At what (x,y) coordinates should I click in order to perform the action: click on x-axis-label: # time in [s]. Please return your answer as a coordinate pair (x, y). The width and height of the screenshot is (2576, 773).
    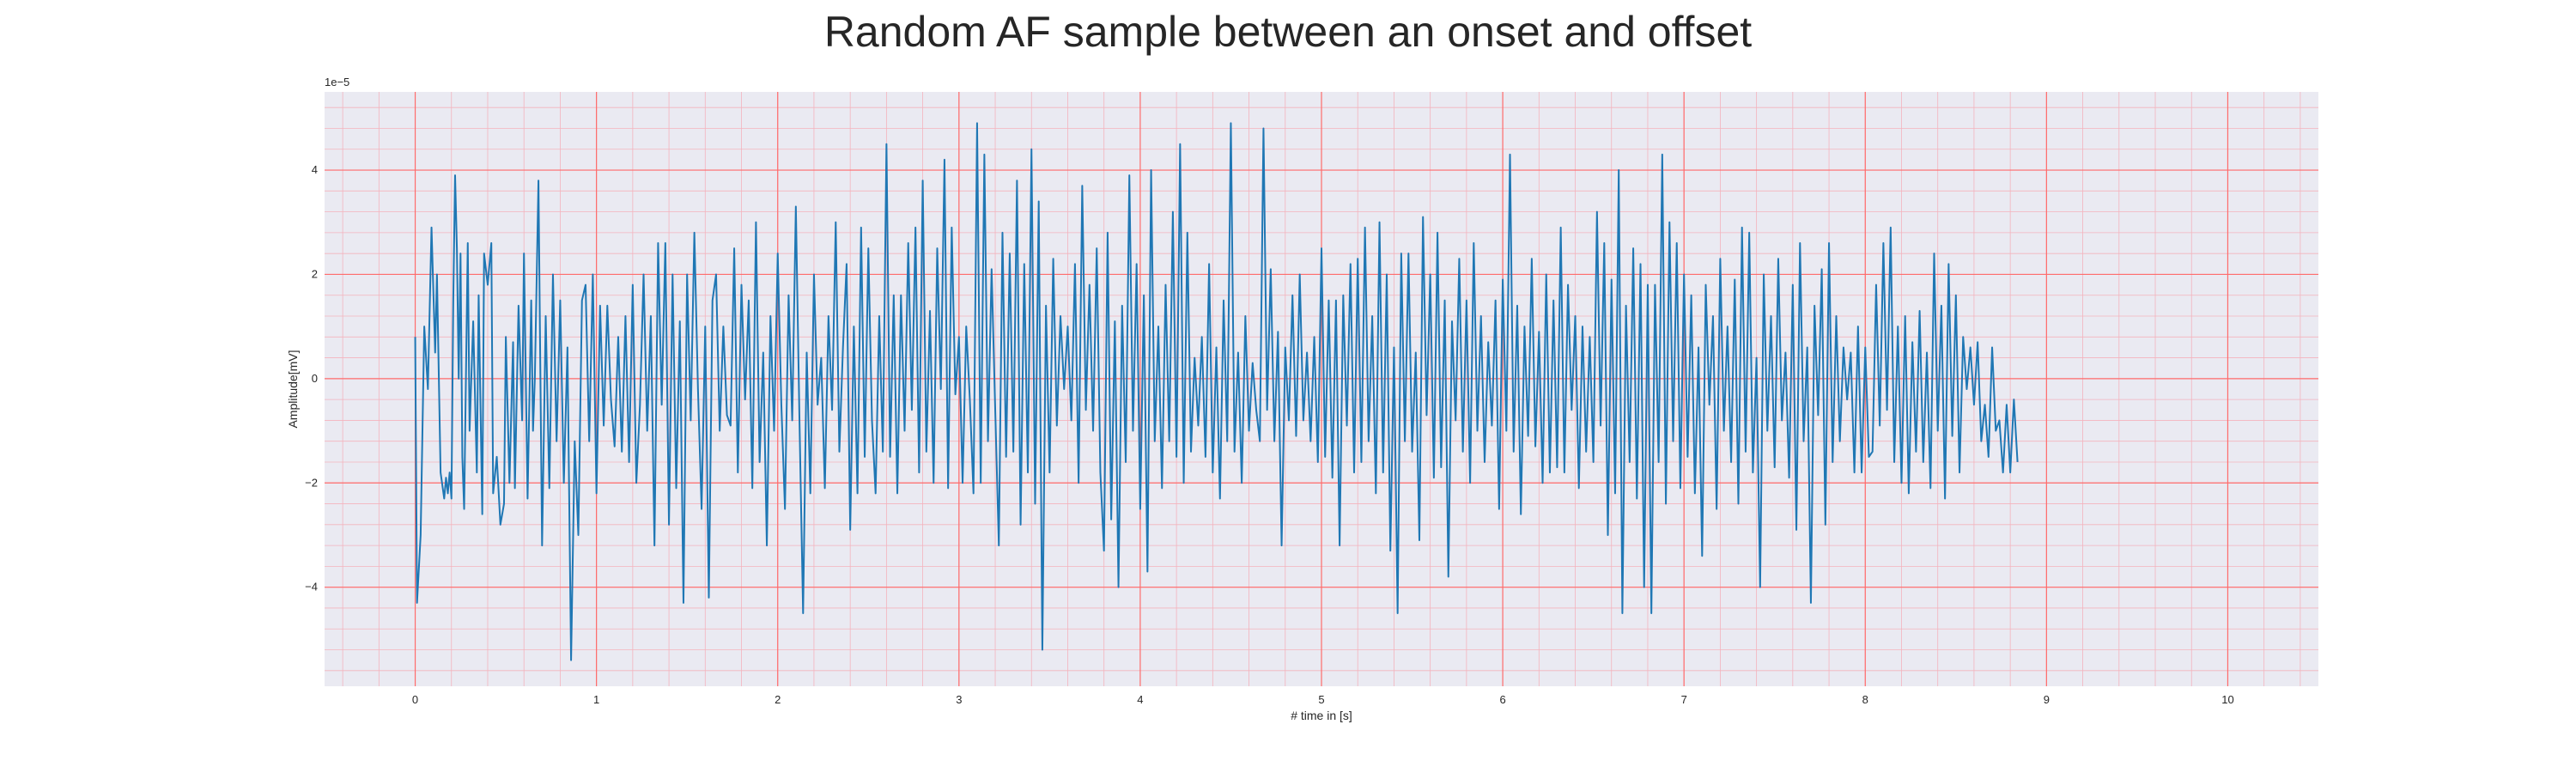
    Looking at the image, I should click on (1321, 715).